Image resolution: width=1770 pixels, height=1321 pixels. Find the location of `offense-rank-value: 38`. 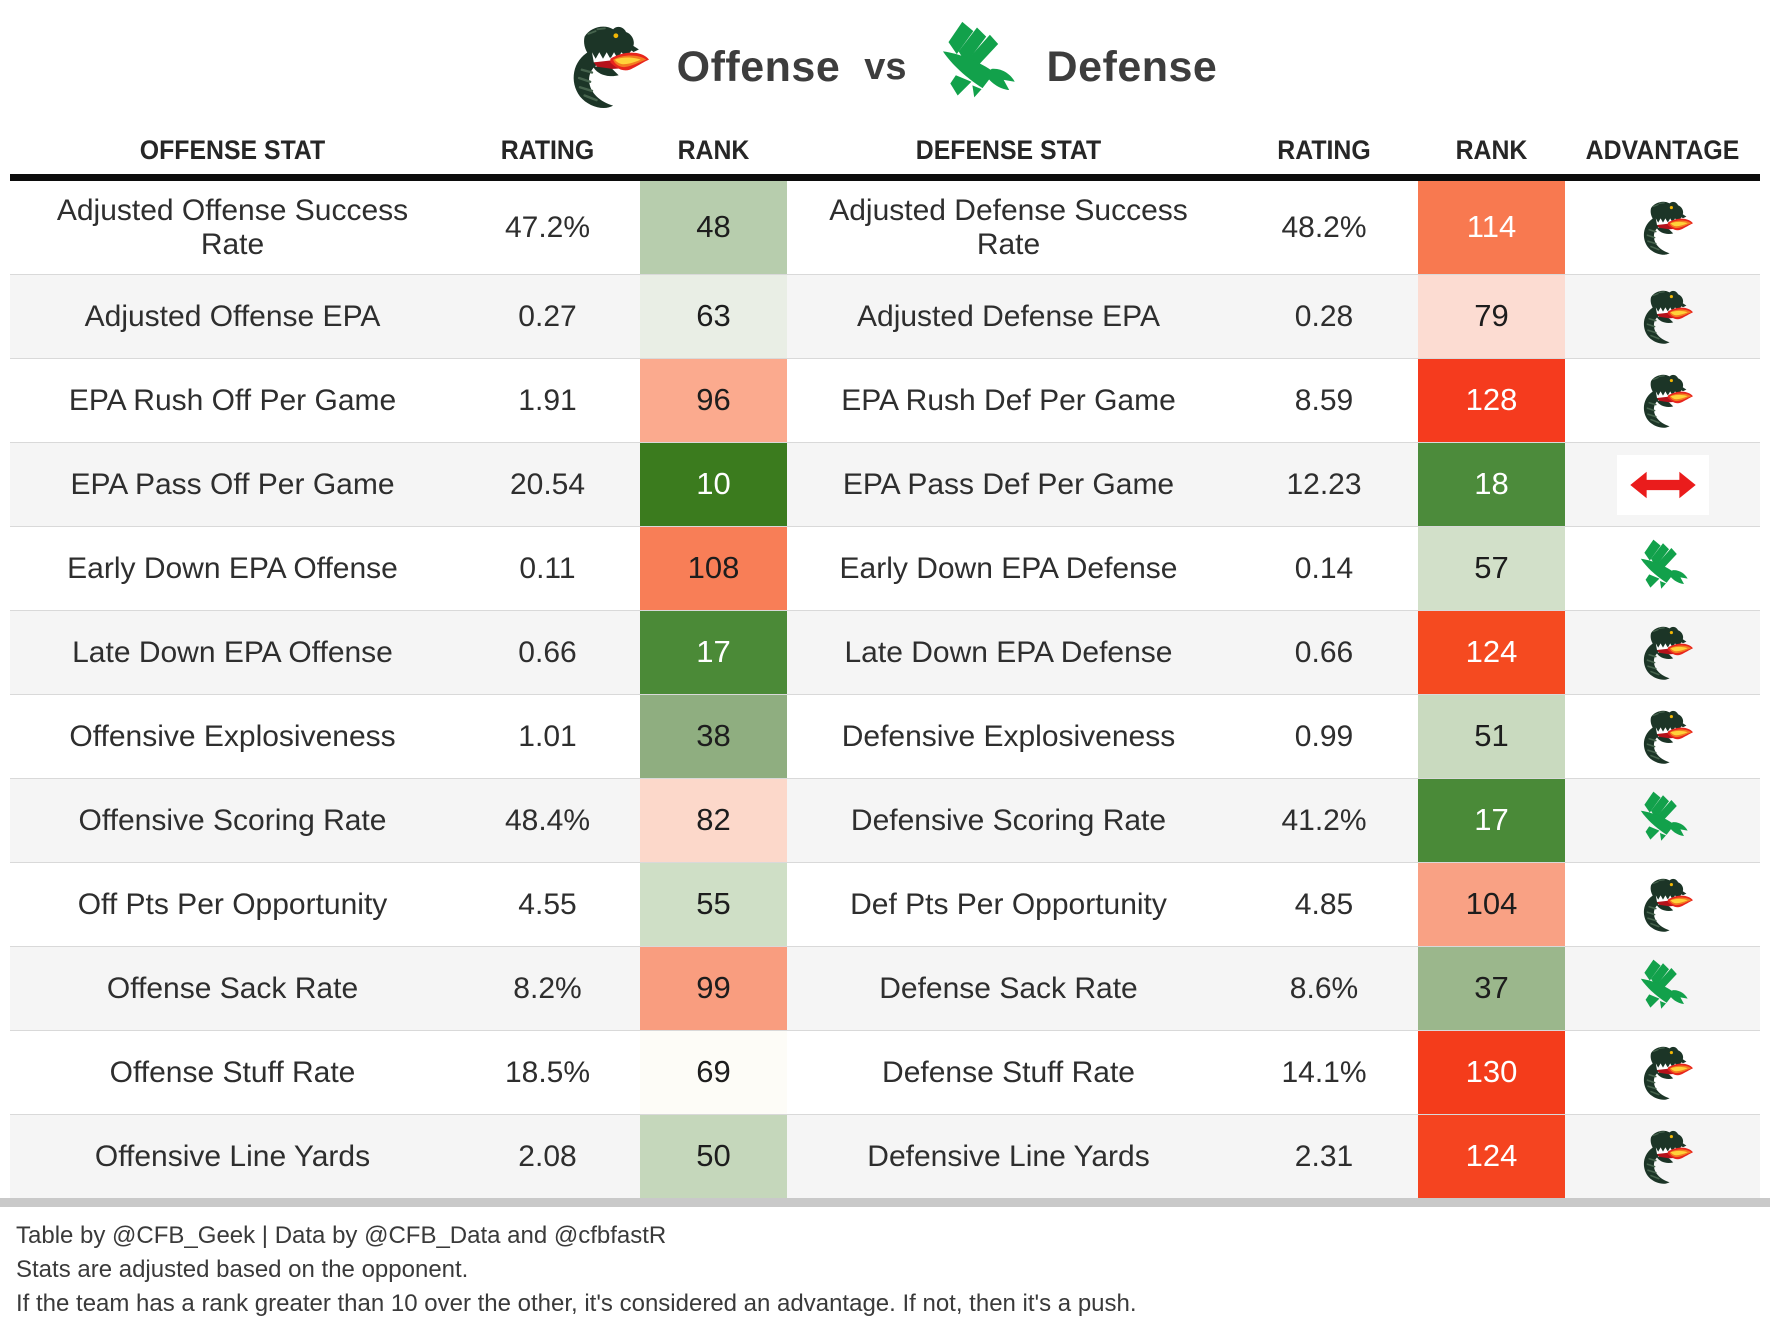

offense-rank-value: 38 is located at coordinates (713, 736).